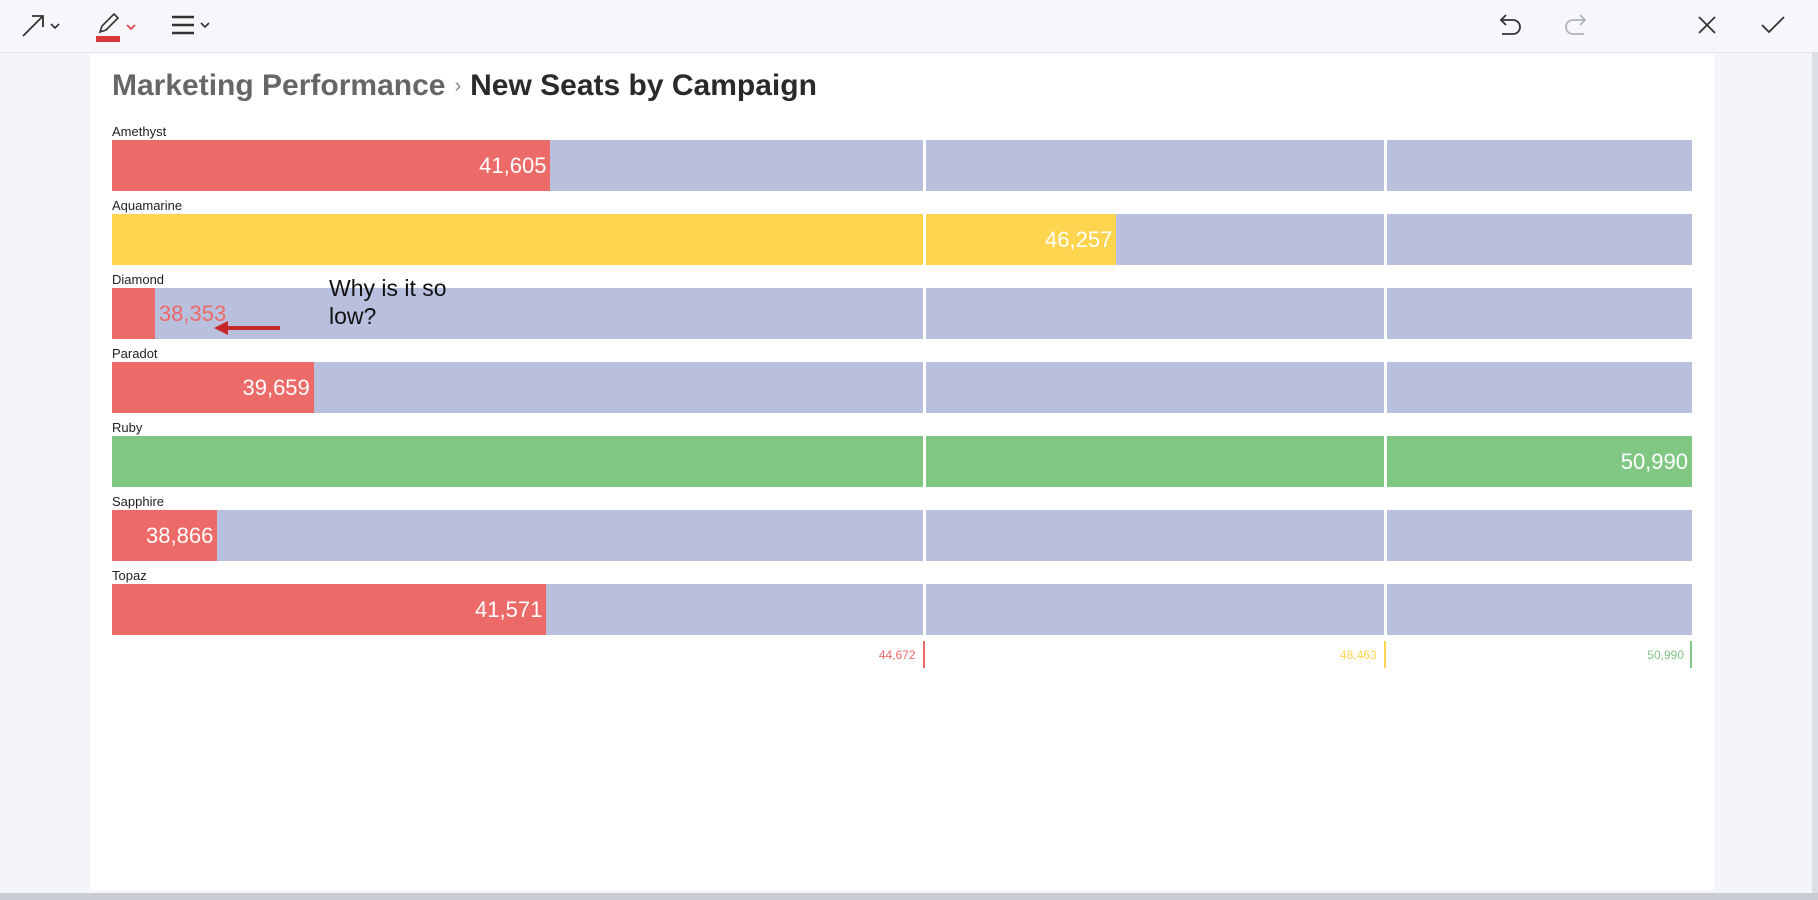  I want to click on arrow-tool-button, so click(41, 25).